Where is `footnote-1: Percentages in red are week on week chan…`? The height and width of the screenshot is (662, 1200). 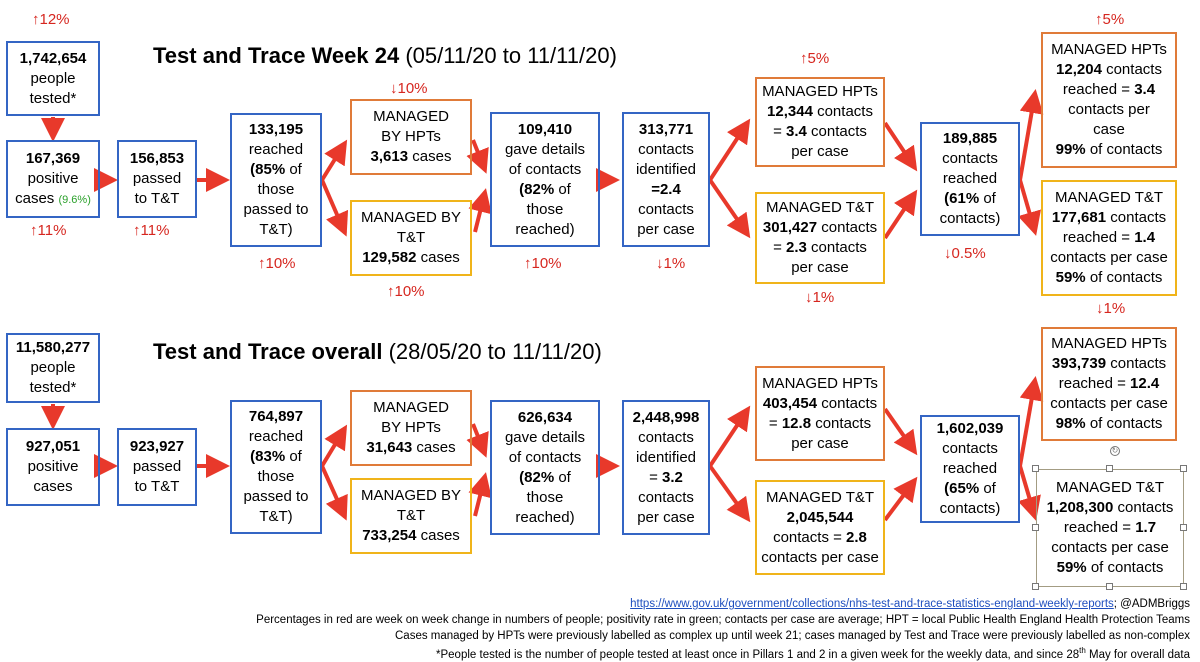
footnote-1: Percentages in red are week on week chan… is located at coordinates (723, 620).